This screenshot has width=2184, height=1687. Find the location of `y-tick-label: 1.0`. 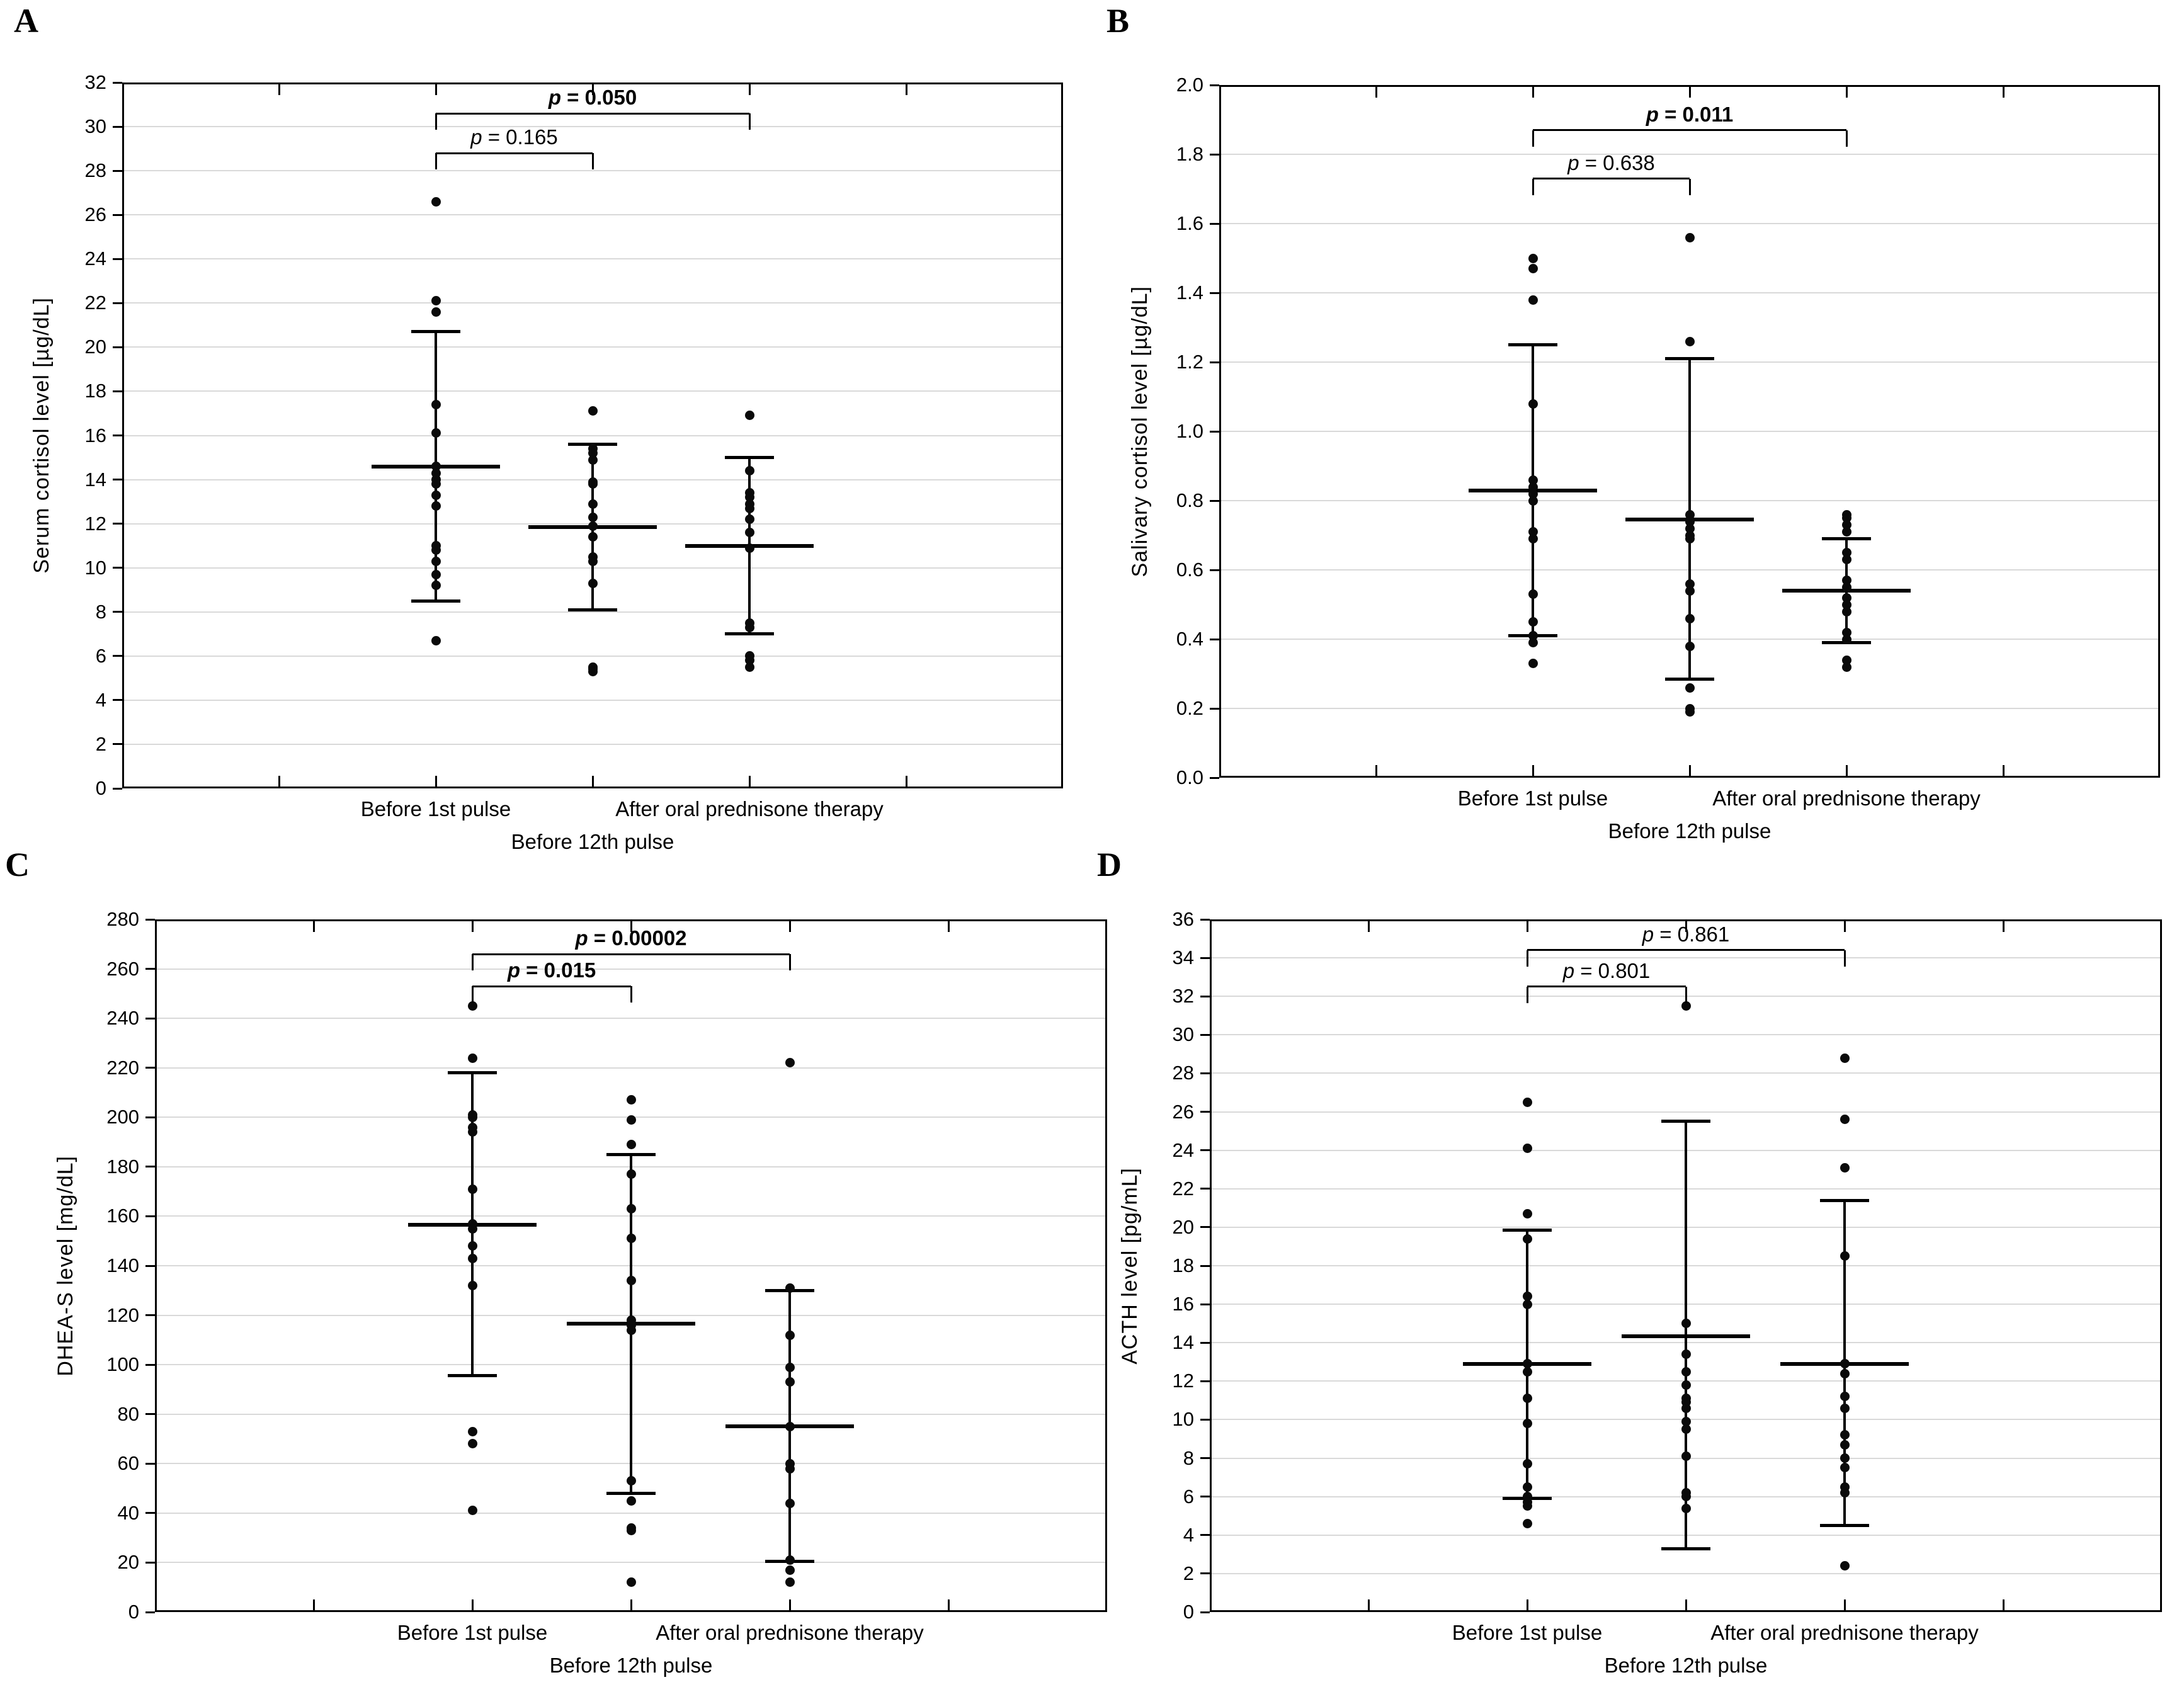

y-tick-label: 1.0 is located at coordinates (1189, 431).